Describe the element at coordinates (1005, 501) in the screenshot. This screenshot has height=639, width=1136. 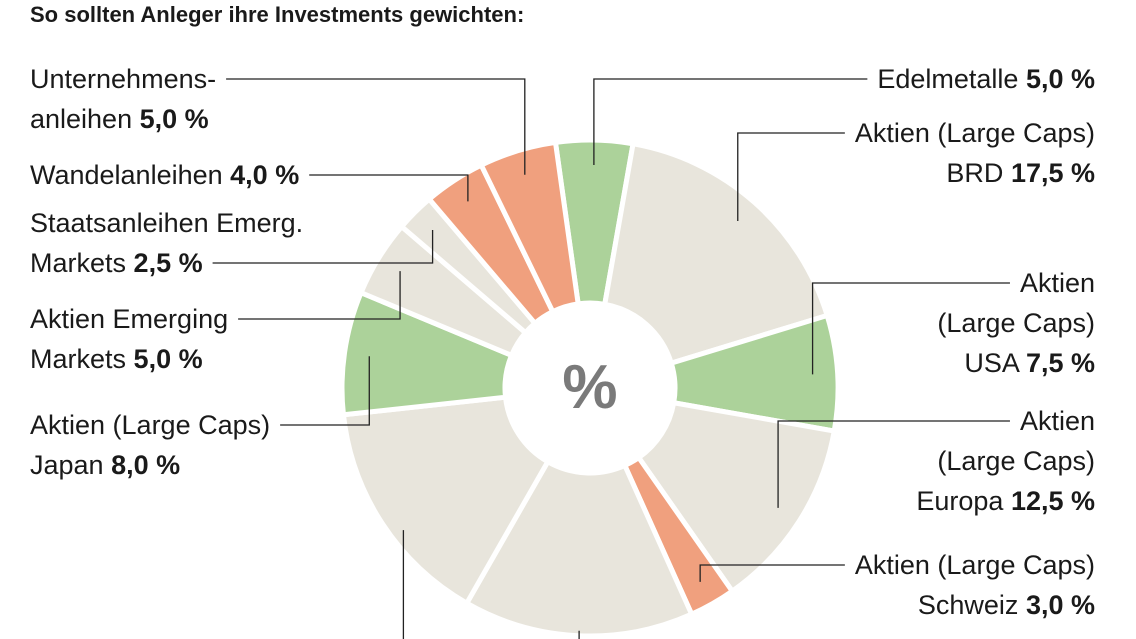
I see `slice-label: Europa 12,5 %` at that location.